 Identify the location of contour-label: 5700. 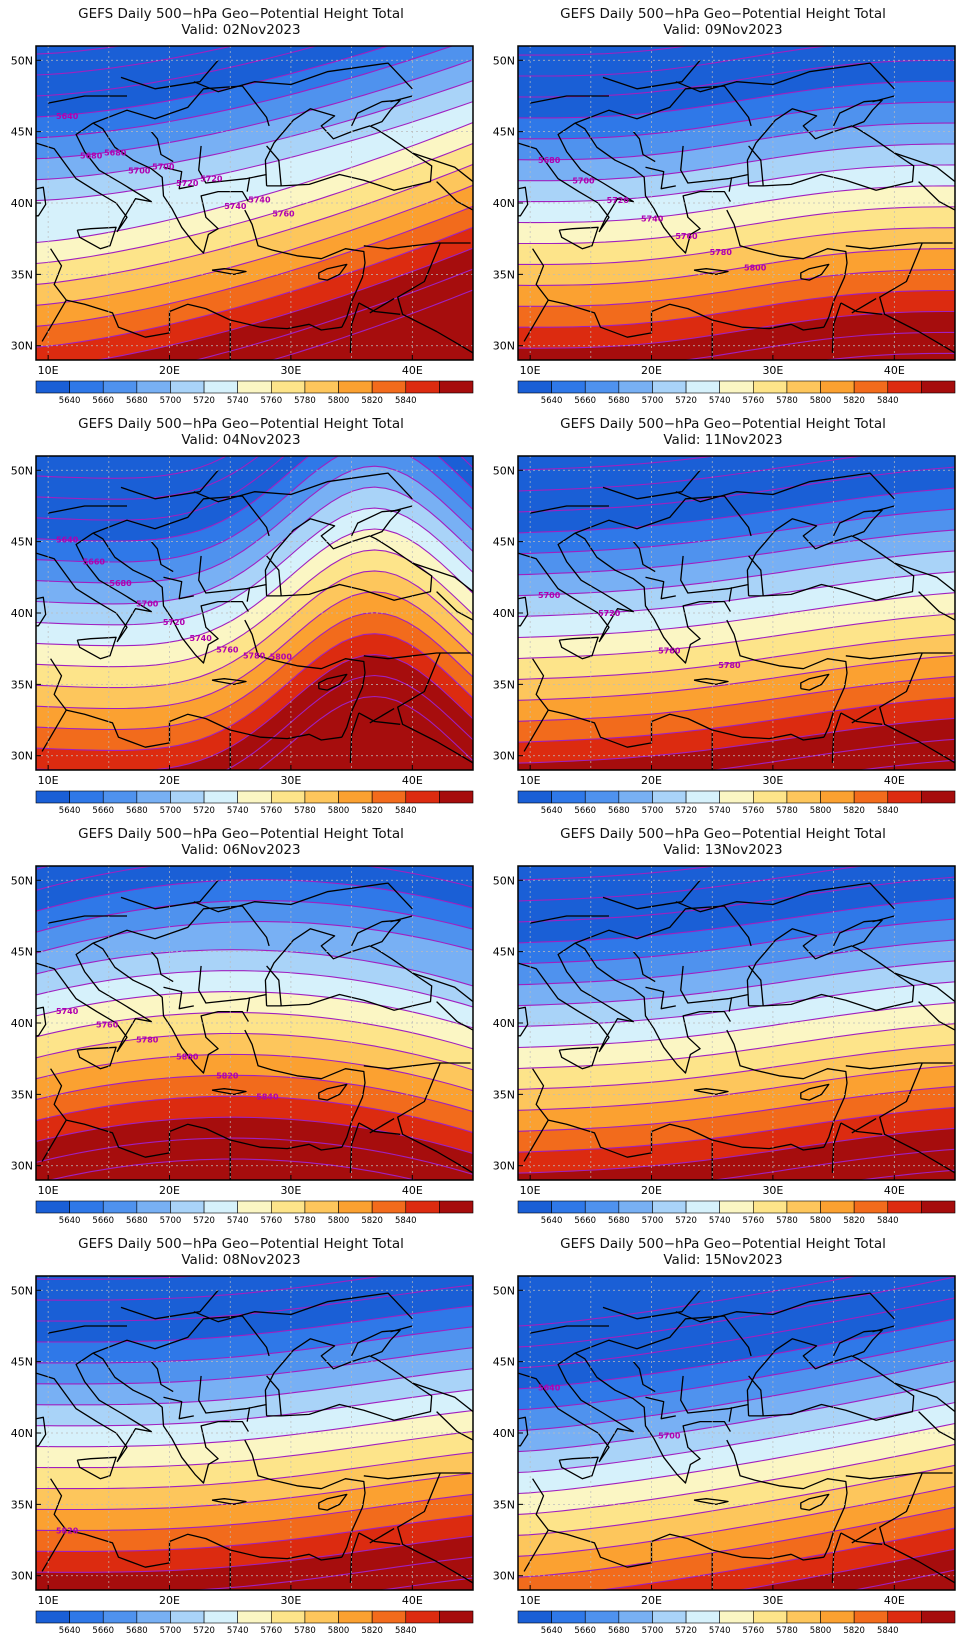
(583, 180).